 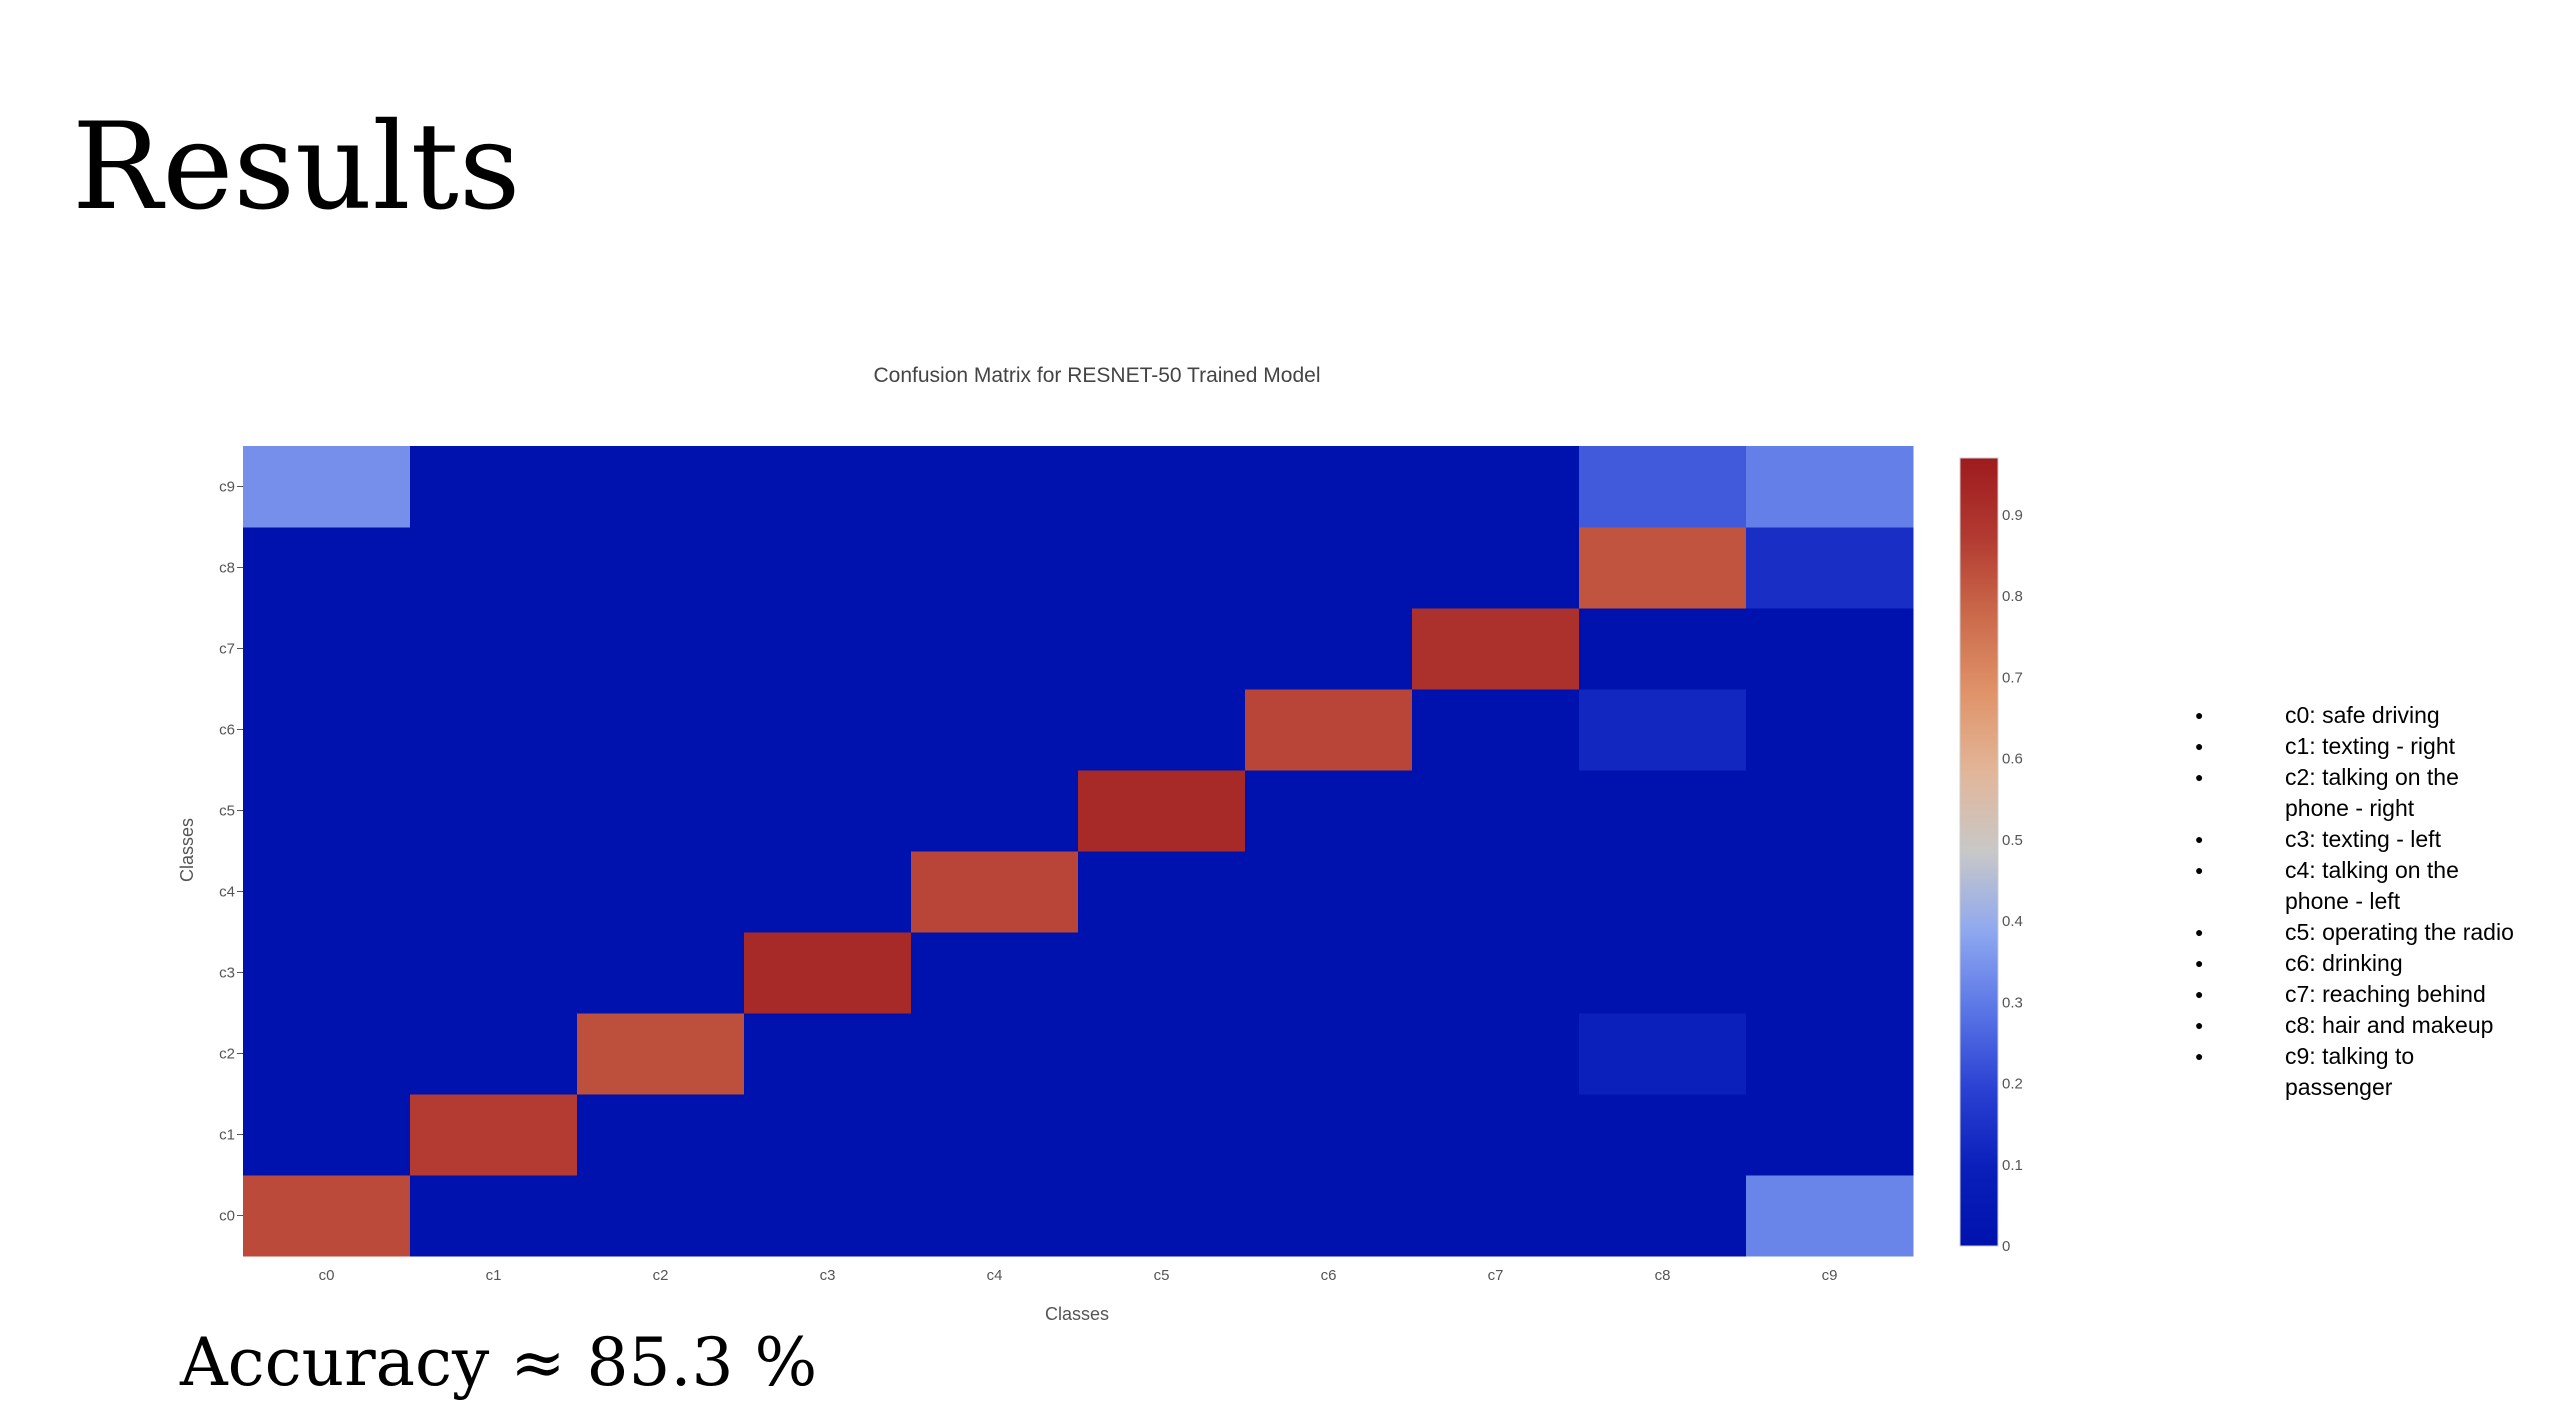 What do you see at coordinates (995, 1135) in the screenshot?
I see `heatmap-cell-c1-c4` at bounding box center [995, 1135].